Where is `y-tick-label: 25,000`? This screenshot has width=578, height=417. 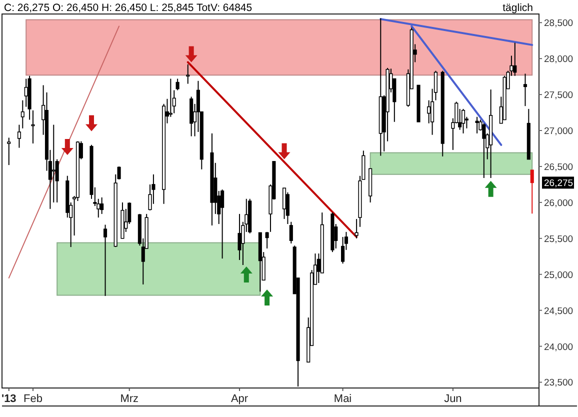 y-tick-label: 25,000 is located at coordinates (559, 275).